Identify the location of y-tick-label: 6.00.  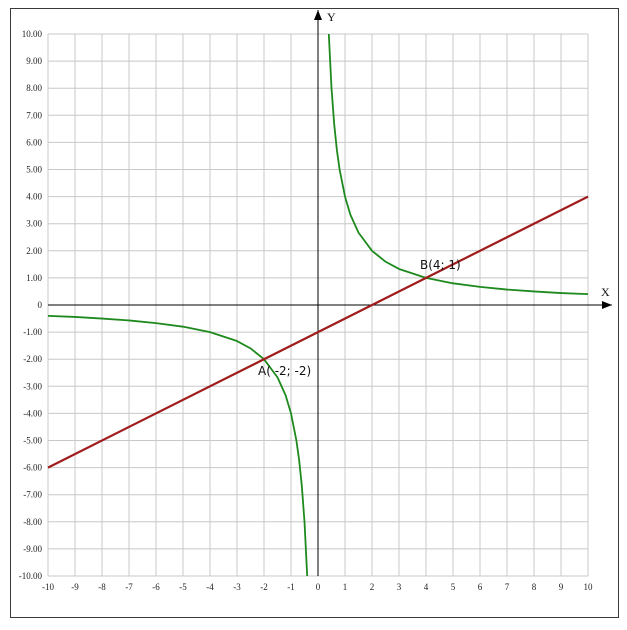
(34, 142).